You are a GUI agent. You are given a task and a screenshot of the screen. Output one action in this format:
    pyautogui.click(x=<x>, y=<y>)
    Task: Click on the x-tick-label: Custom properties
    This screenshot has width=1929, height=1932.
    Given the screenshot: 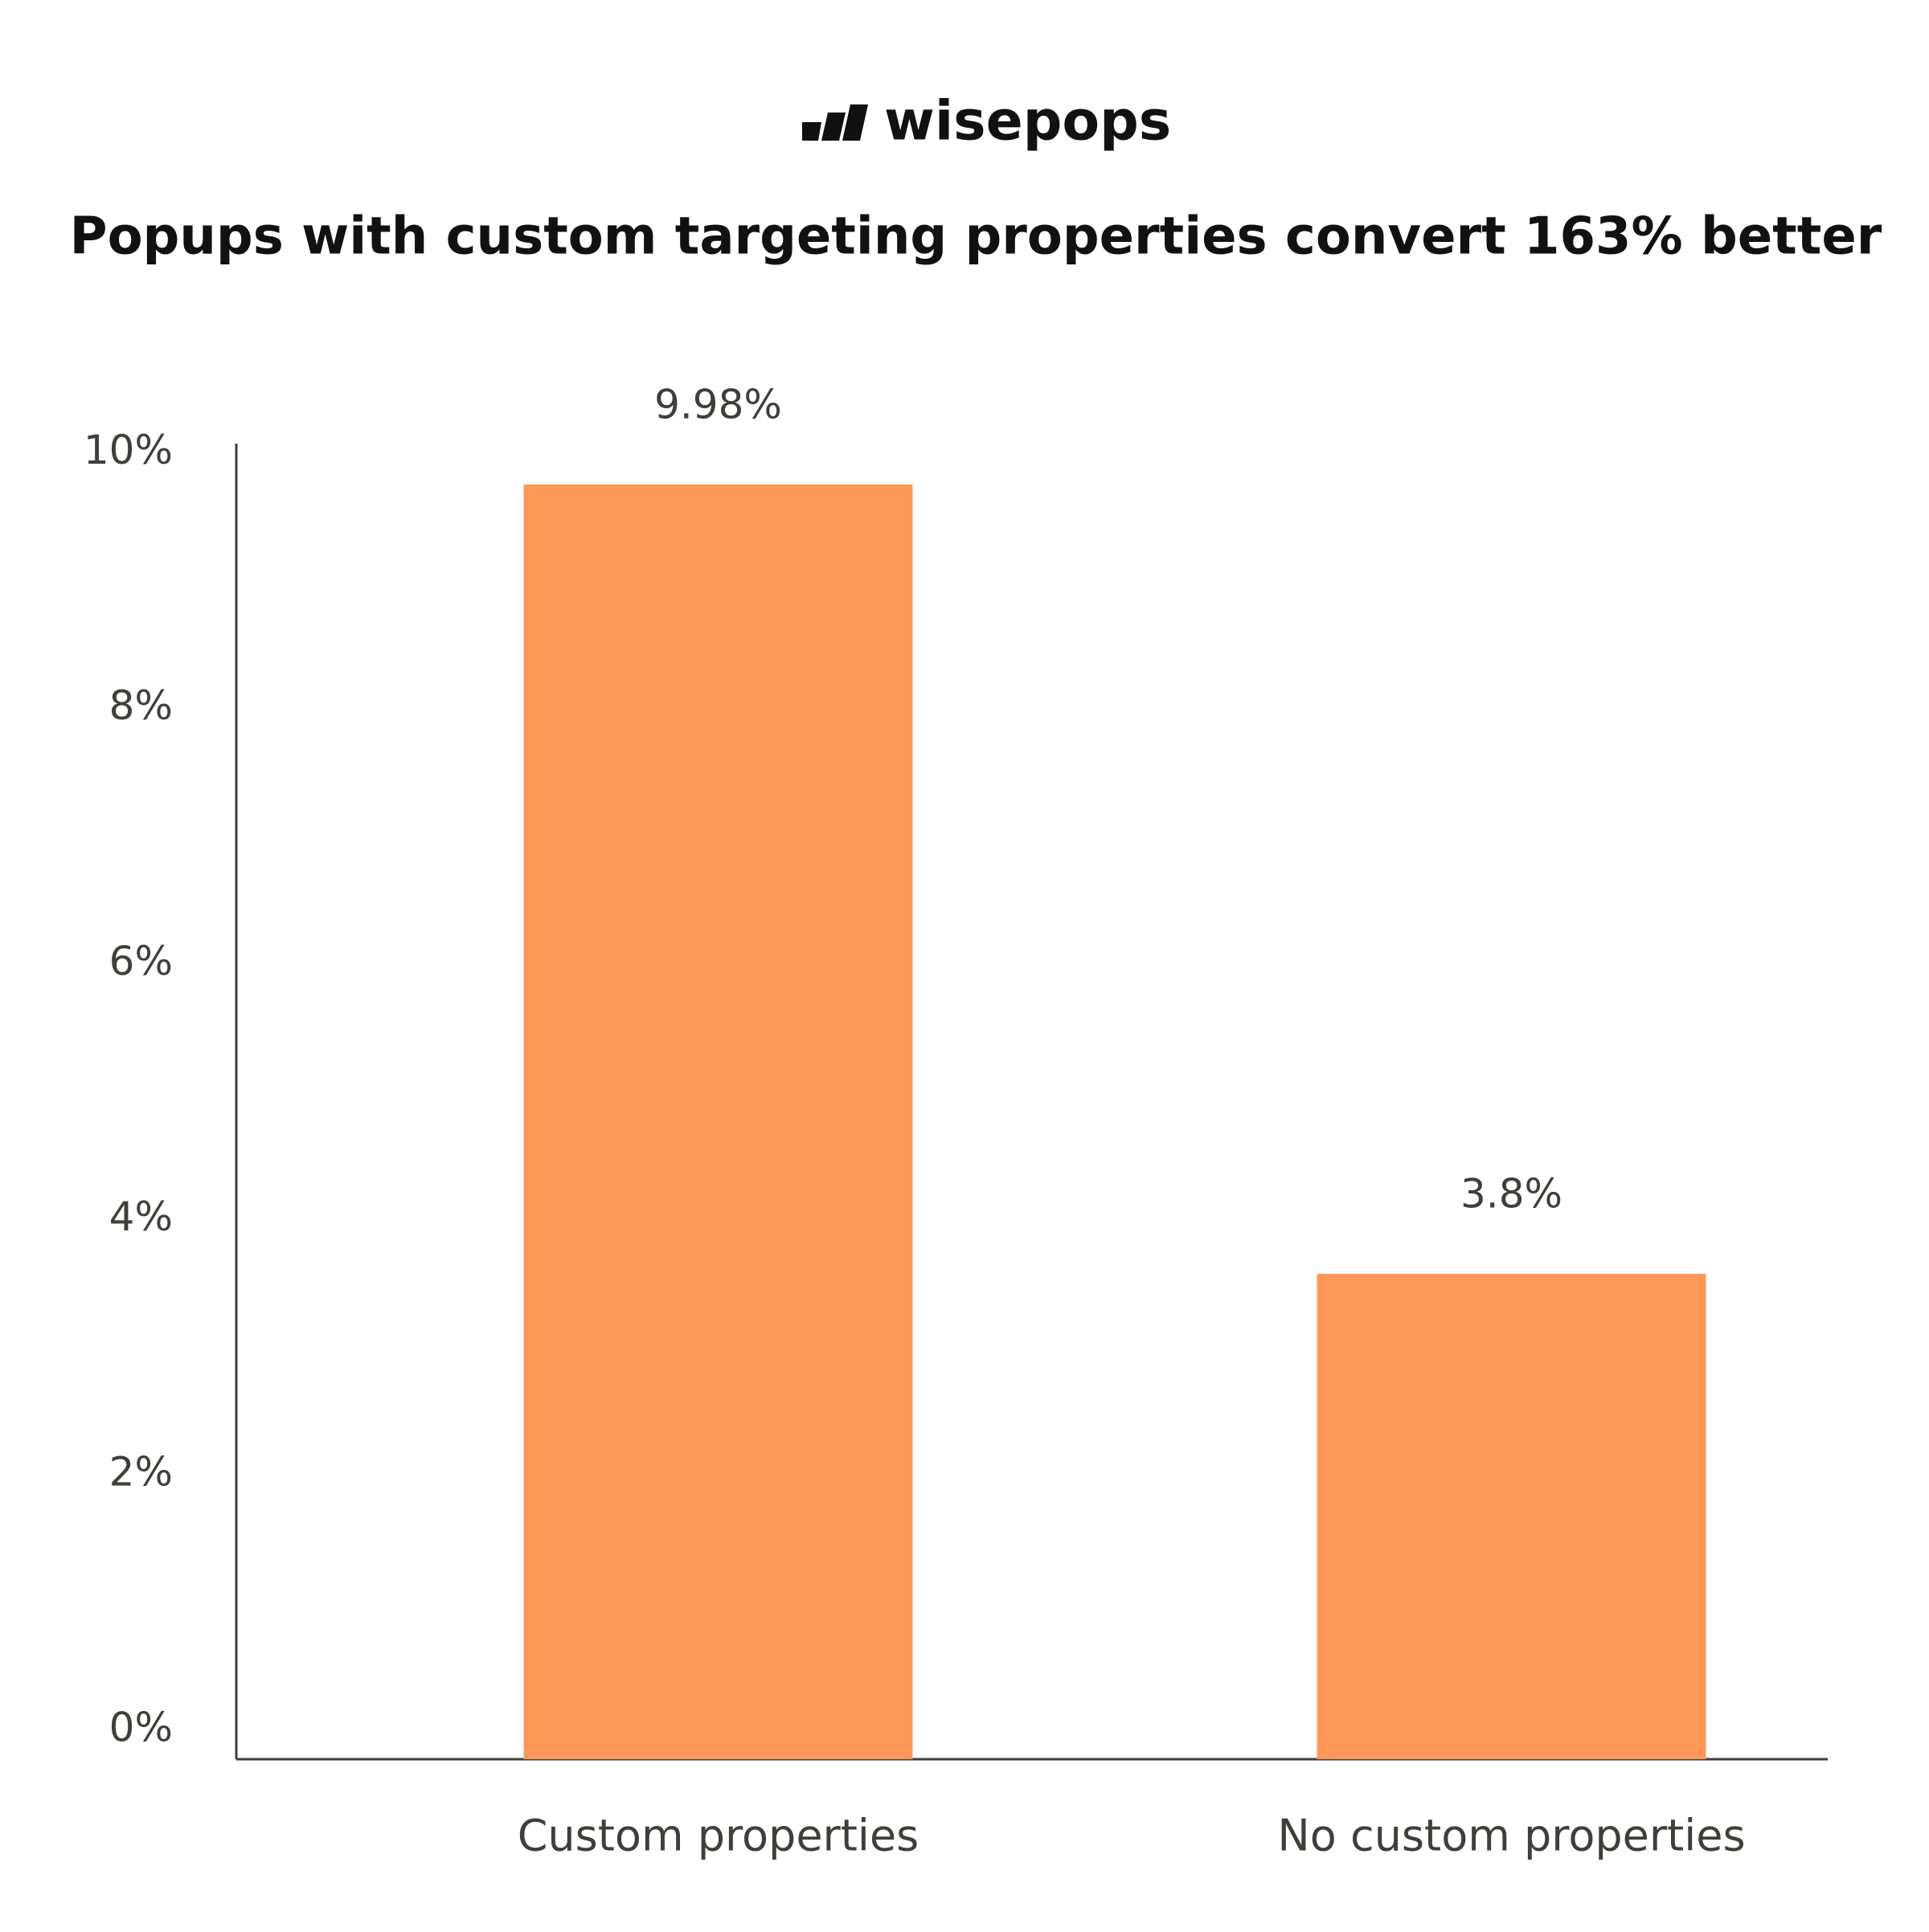 What is the action you would take?
    pyautogui.click(x=718, y=1836)
    